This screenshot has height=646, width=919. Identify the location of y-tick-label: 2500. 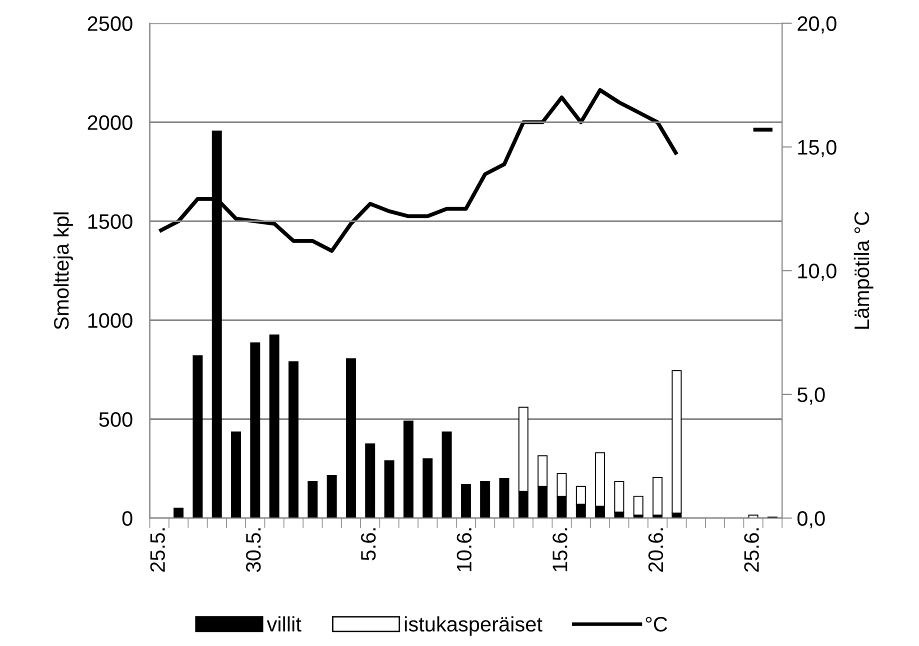
(110, 24).